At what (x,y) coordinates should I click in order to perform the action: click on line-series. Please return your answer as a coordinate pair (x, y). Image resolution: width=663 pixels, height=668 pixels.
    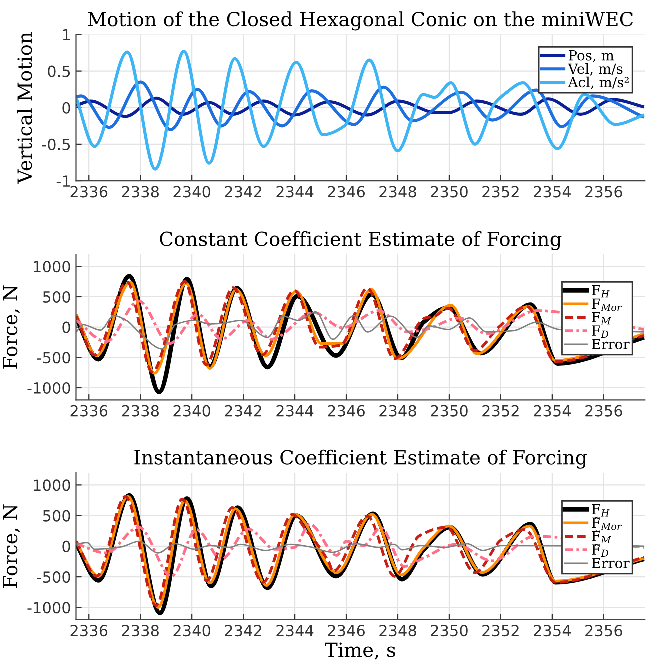
    Looking at the image, I should click on (361, 330).